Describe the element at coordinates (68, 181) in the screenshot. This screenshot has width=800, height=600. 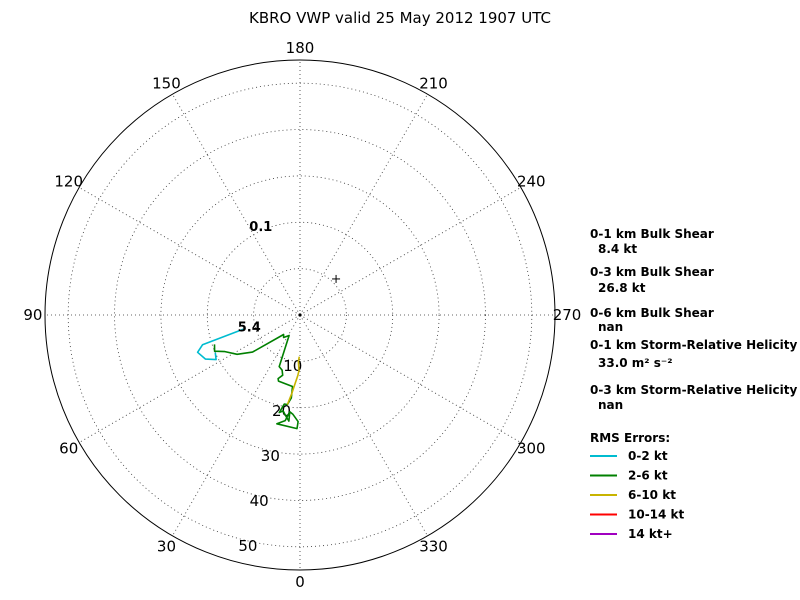
I see `azimuth-label-120: 120` at that location.